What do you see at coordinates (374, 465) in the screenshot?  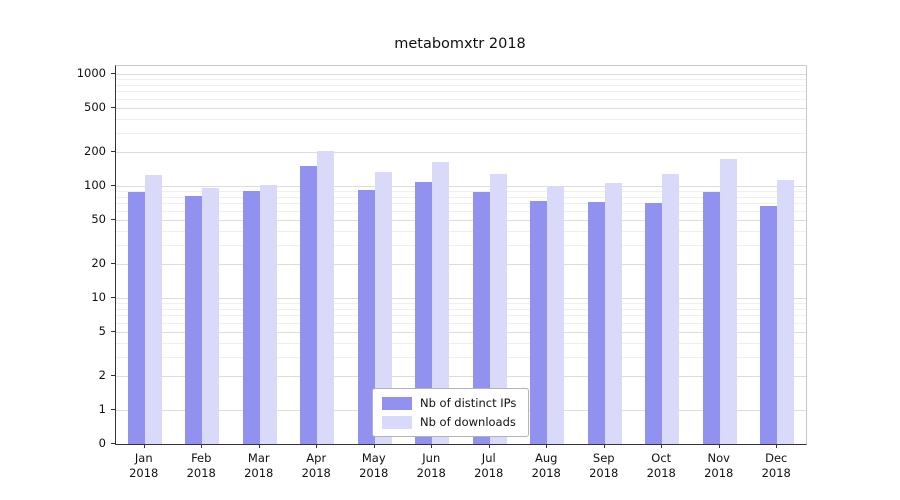 I see `x-axis-tick-label: May 2018` at bounding box center [374, 465].